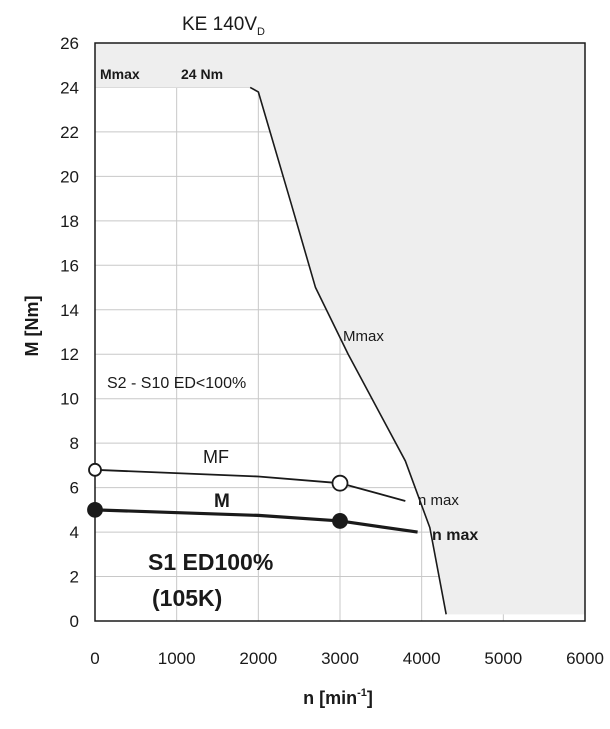 This screenshot has width=610, height=729. I want to click on y-tick-label: 26, so click(69, 43).